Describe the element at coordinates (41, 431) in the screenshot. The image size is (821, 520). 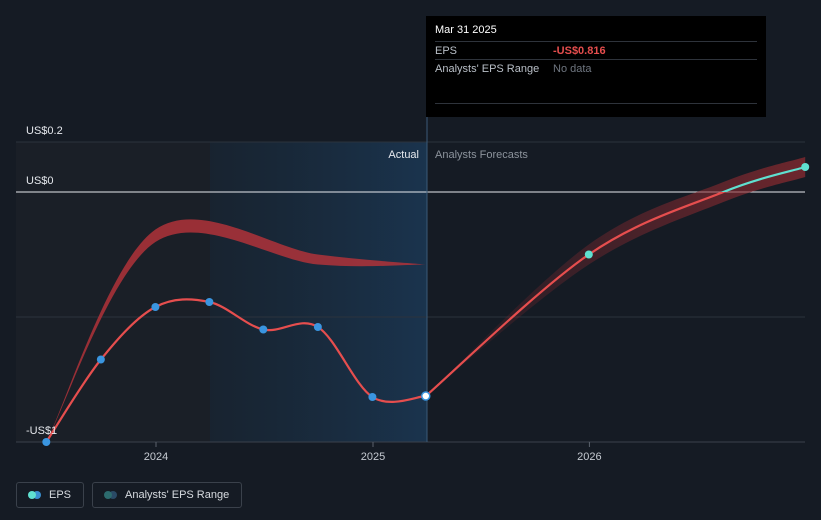
I see `y-tick-label: -US$1` at that location.